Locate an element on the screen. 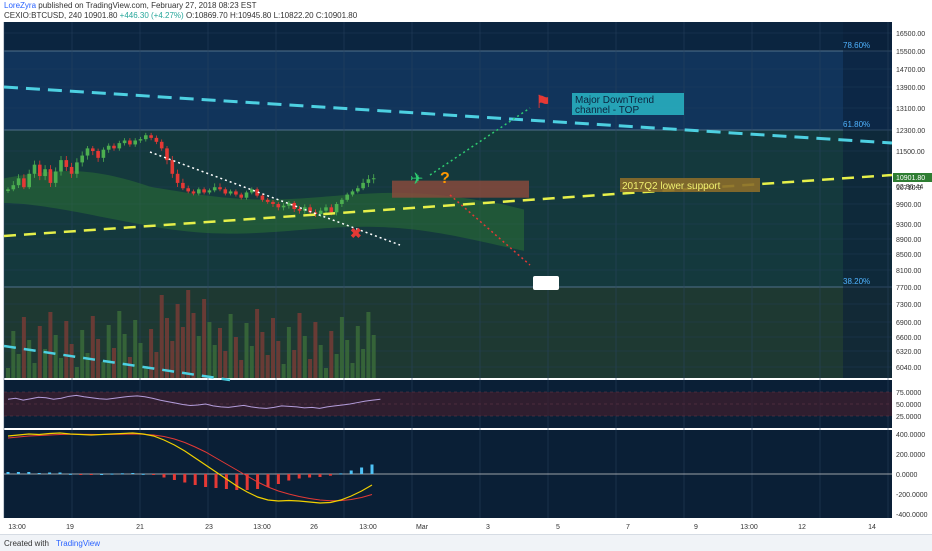  tradingview-brand: TradingView is located at coordinates (78, 543).